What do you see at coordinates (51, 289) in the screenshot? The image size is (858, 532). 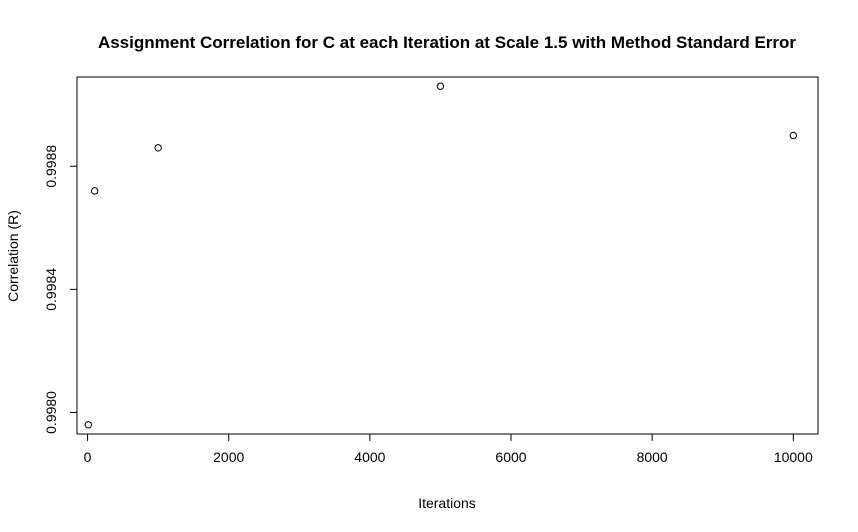 I see `y-tick-label: 0.9984` at bounding box center [51, 289].